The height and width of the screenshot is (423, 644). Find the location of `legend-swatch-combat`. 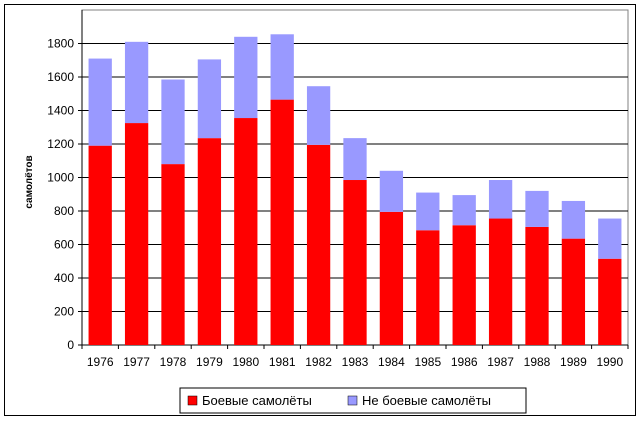

legend-swatch-combat is located at coordinates (192, 400).